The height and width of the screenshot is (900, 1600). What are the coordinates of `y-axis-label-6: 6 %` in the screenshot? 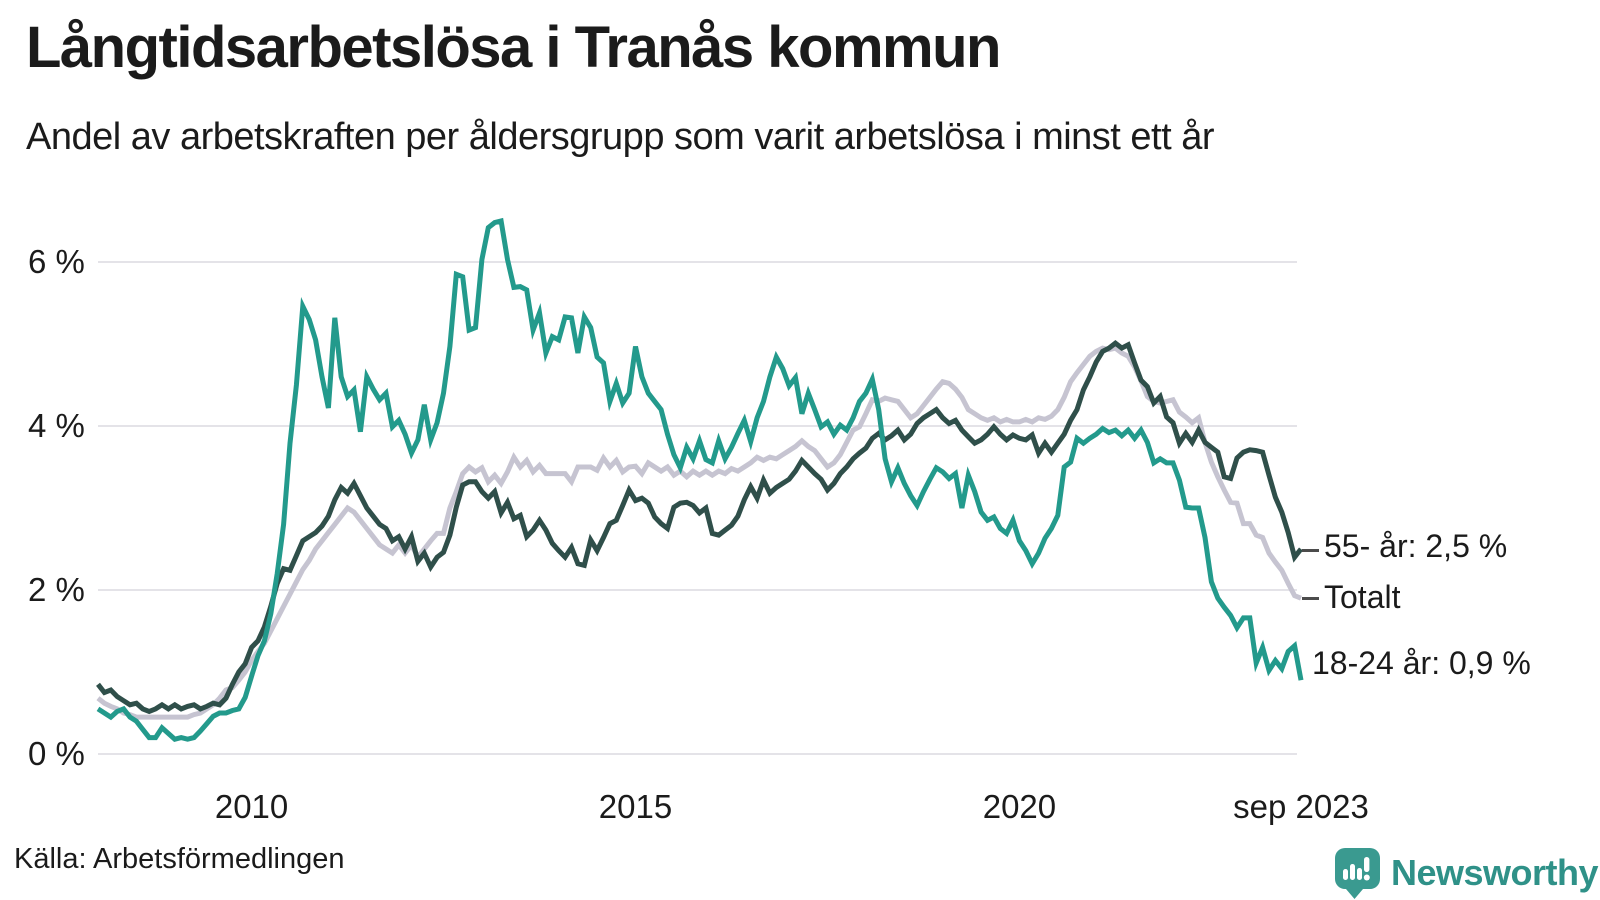 It's located at (56, 261).